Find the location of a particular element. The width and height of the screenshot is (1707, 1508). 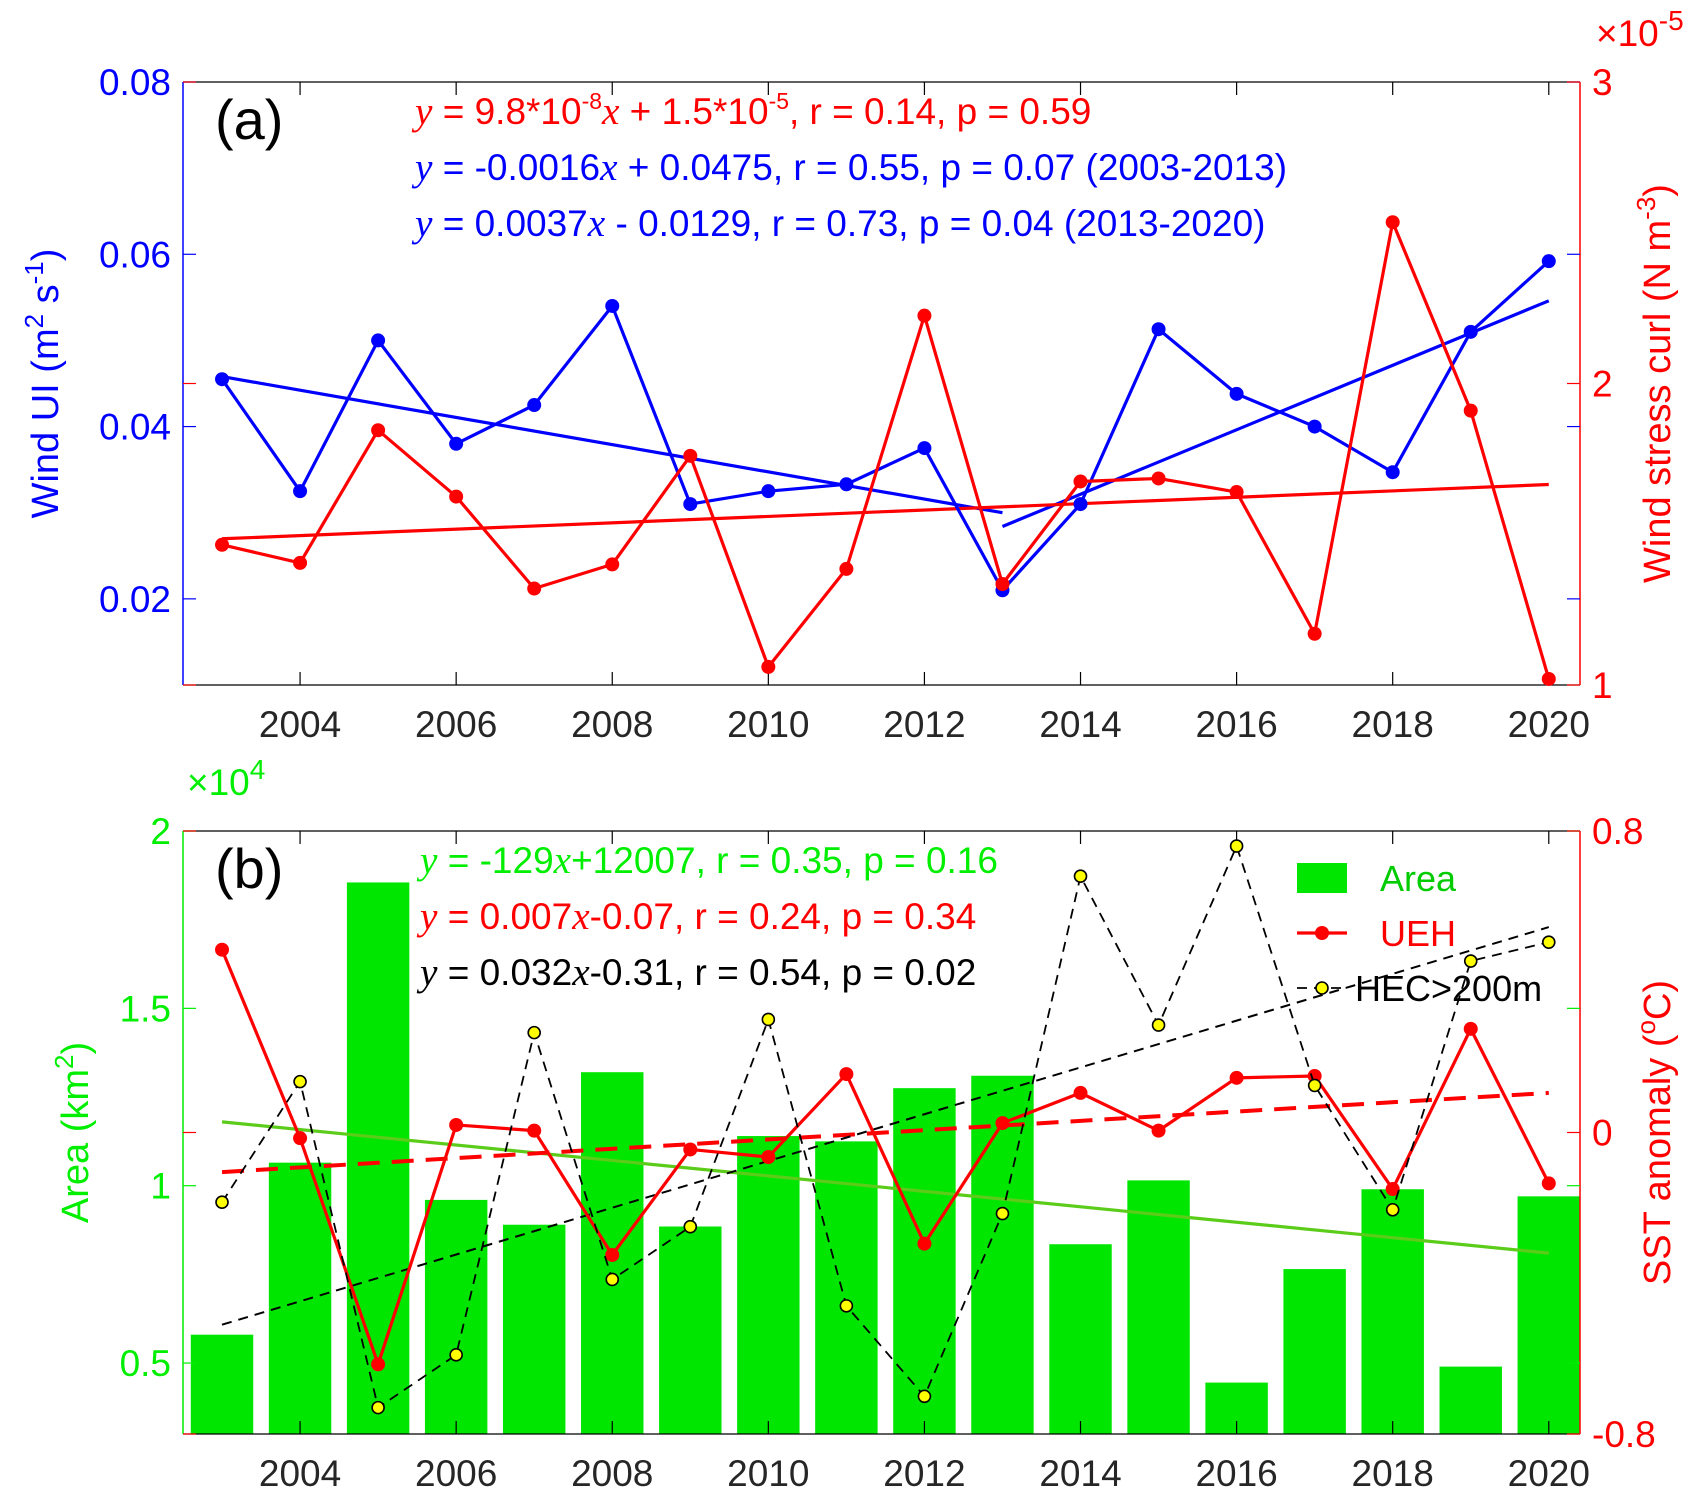

series-point-2007 is located at coordinates (534, 405).